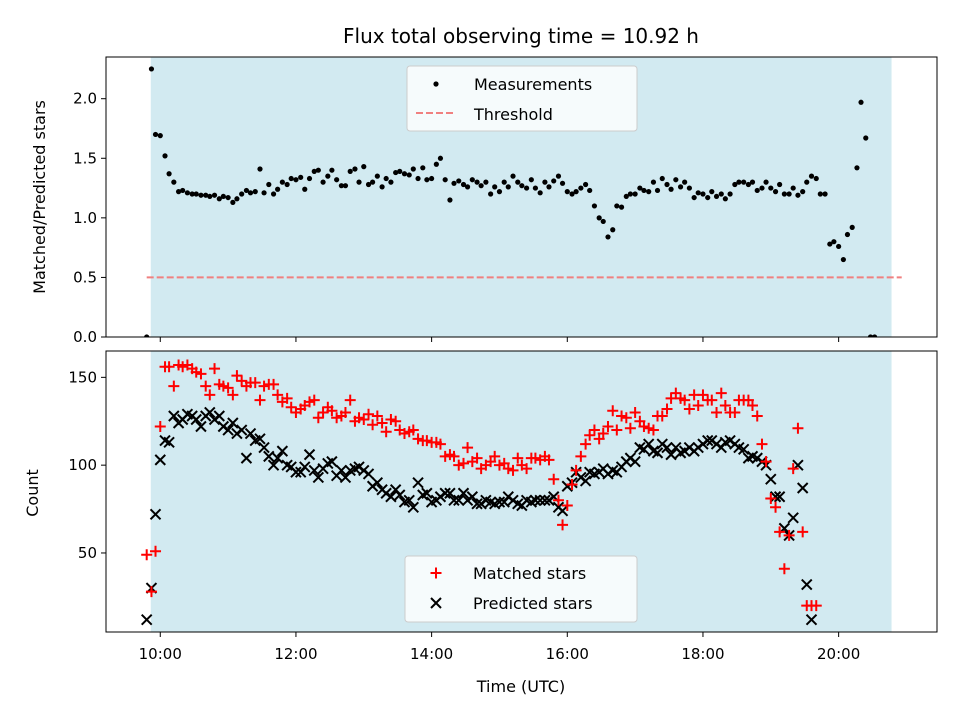 The width and height of the screenshot is (960, 720). I want to click on bottom-legend, so click(521, 589).